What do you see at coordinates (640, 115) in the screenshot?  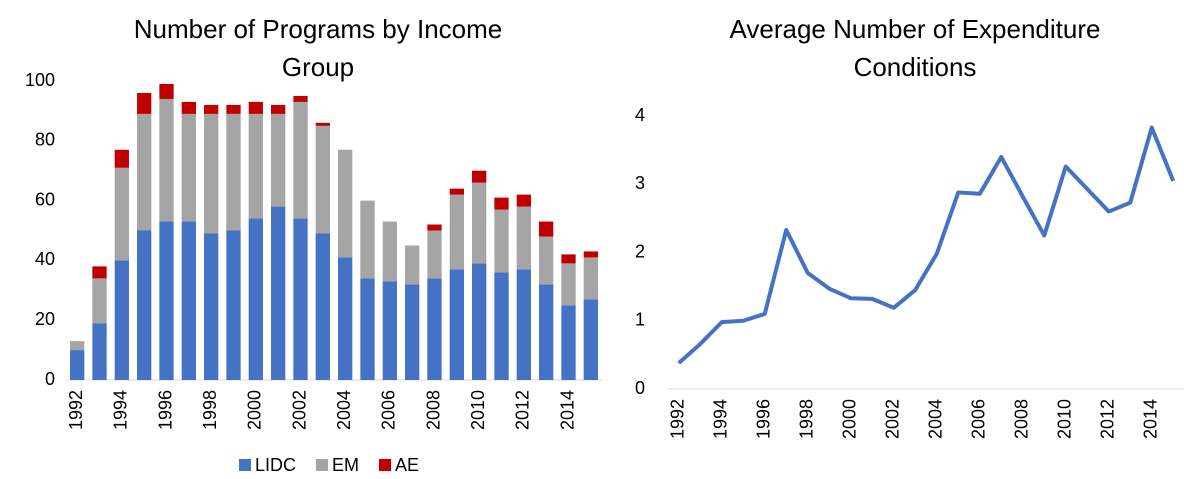 I see `y-tick-label: 4` at bounding box center [640, 115].